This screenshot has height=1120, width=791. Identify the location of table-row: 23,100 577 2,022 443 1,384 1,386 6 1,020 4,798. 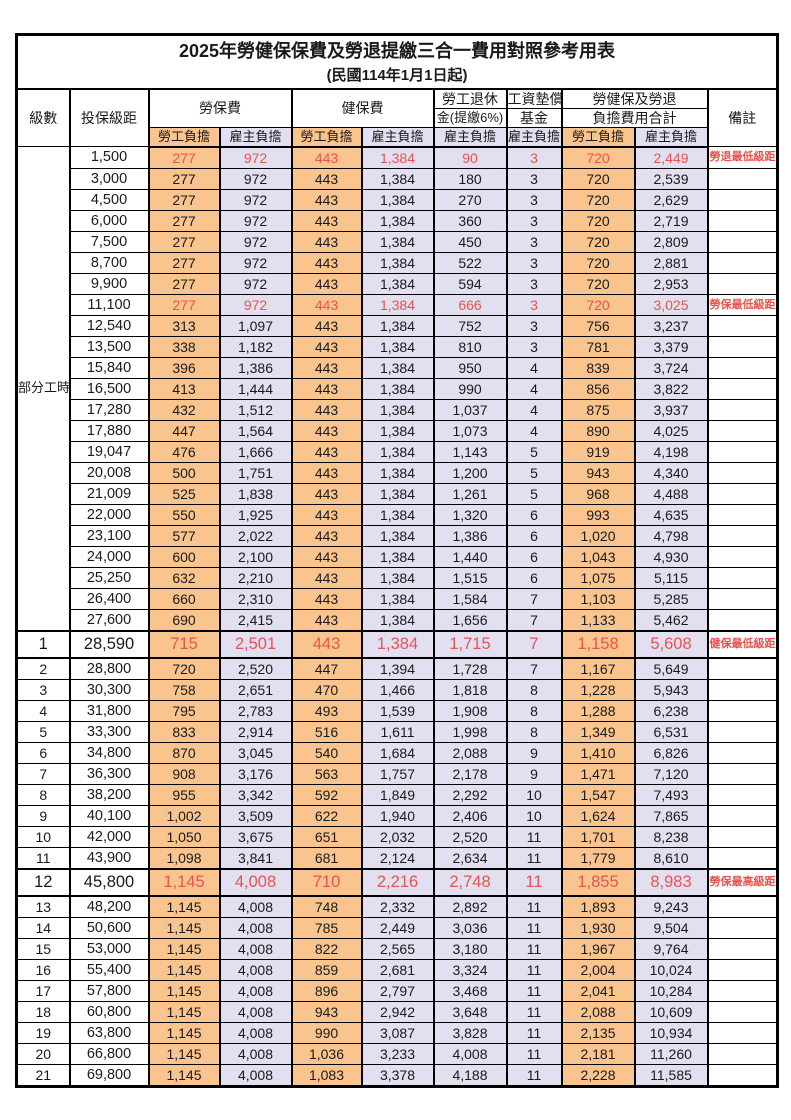
(398, 535).